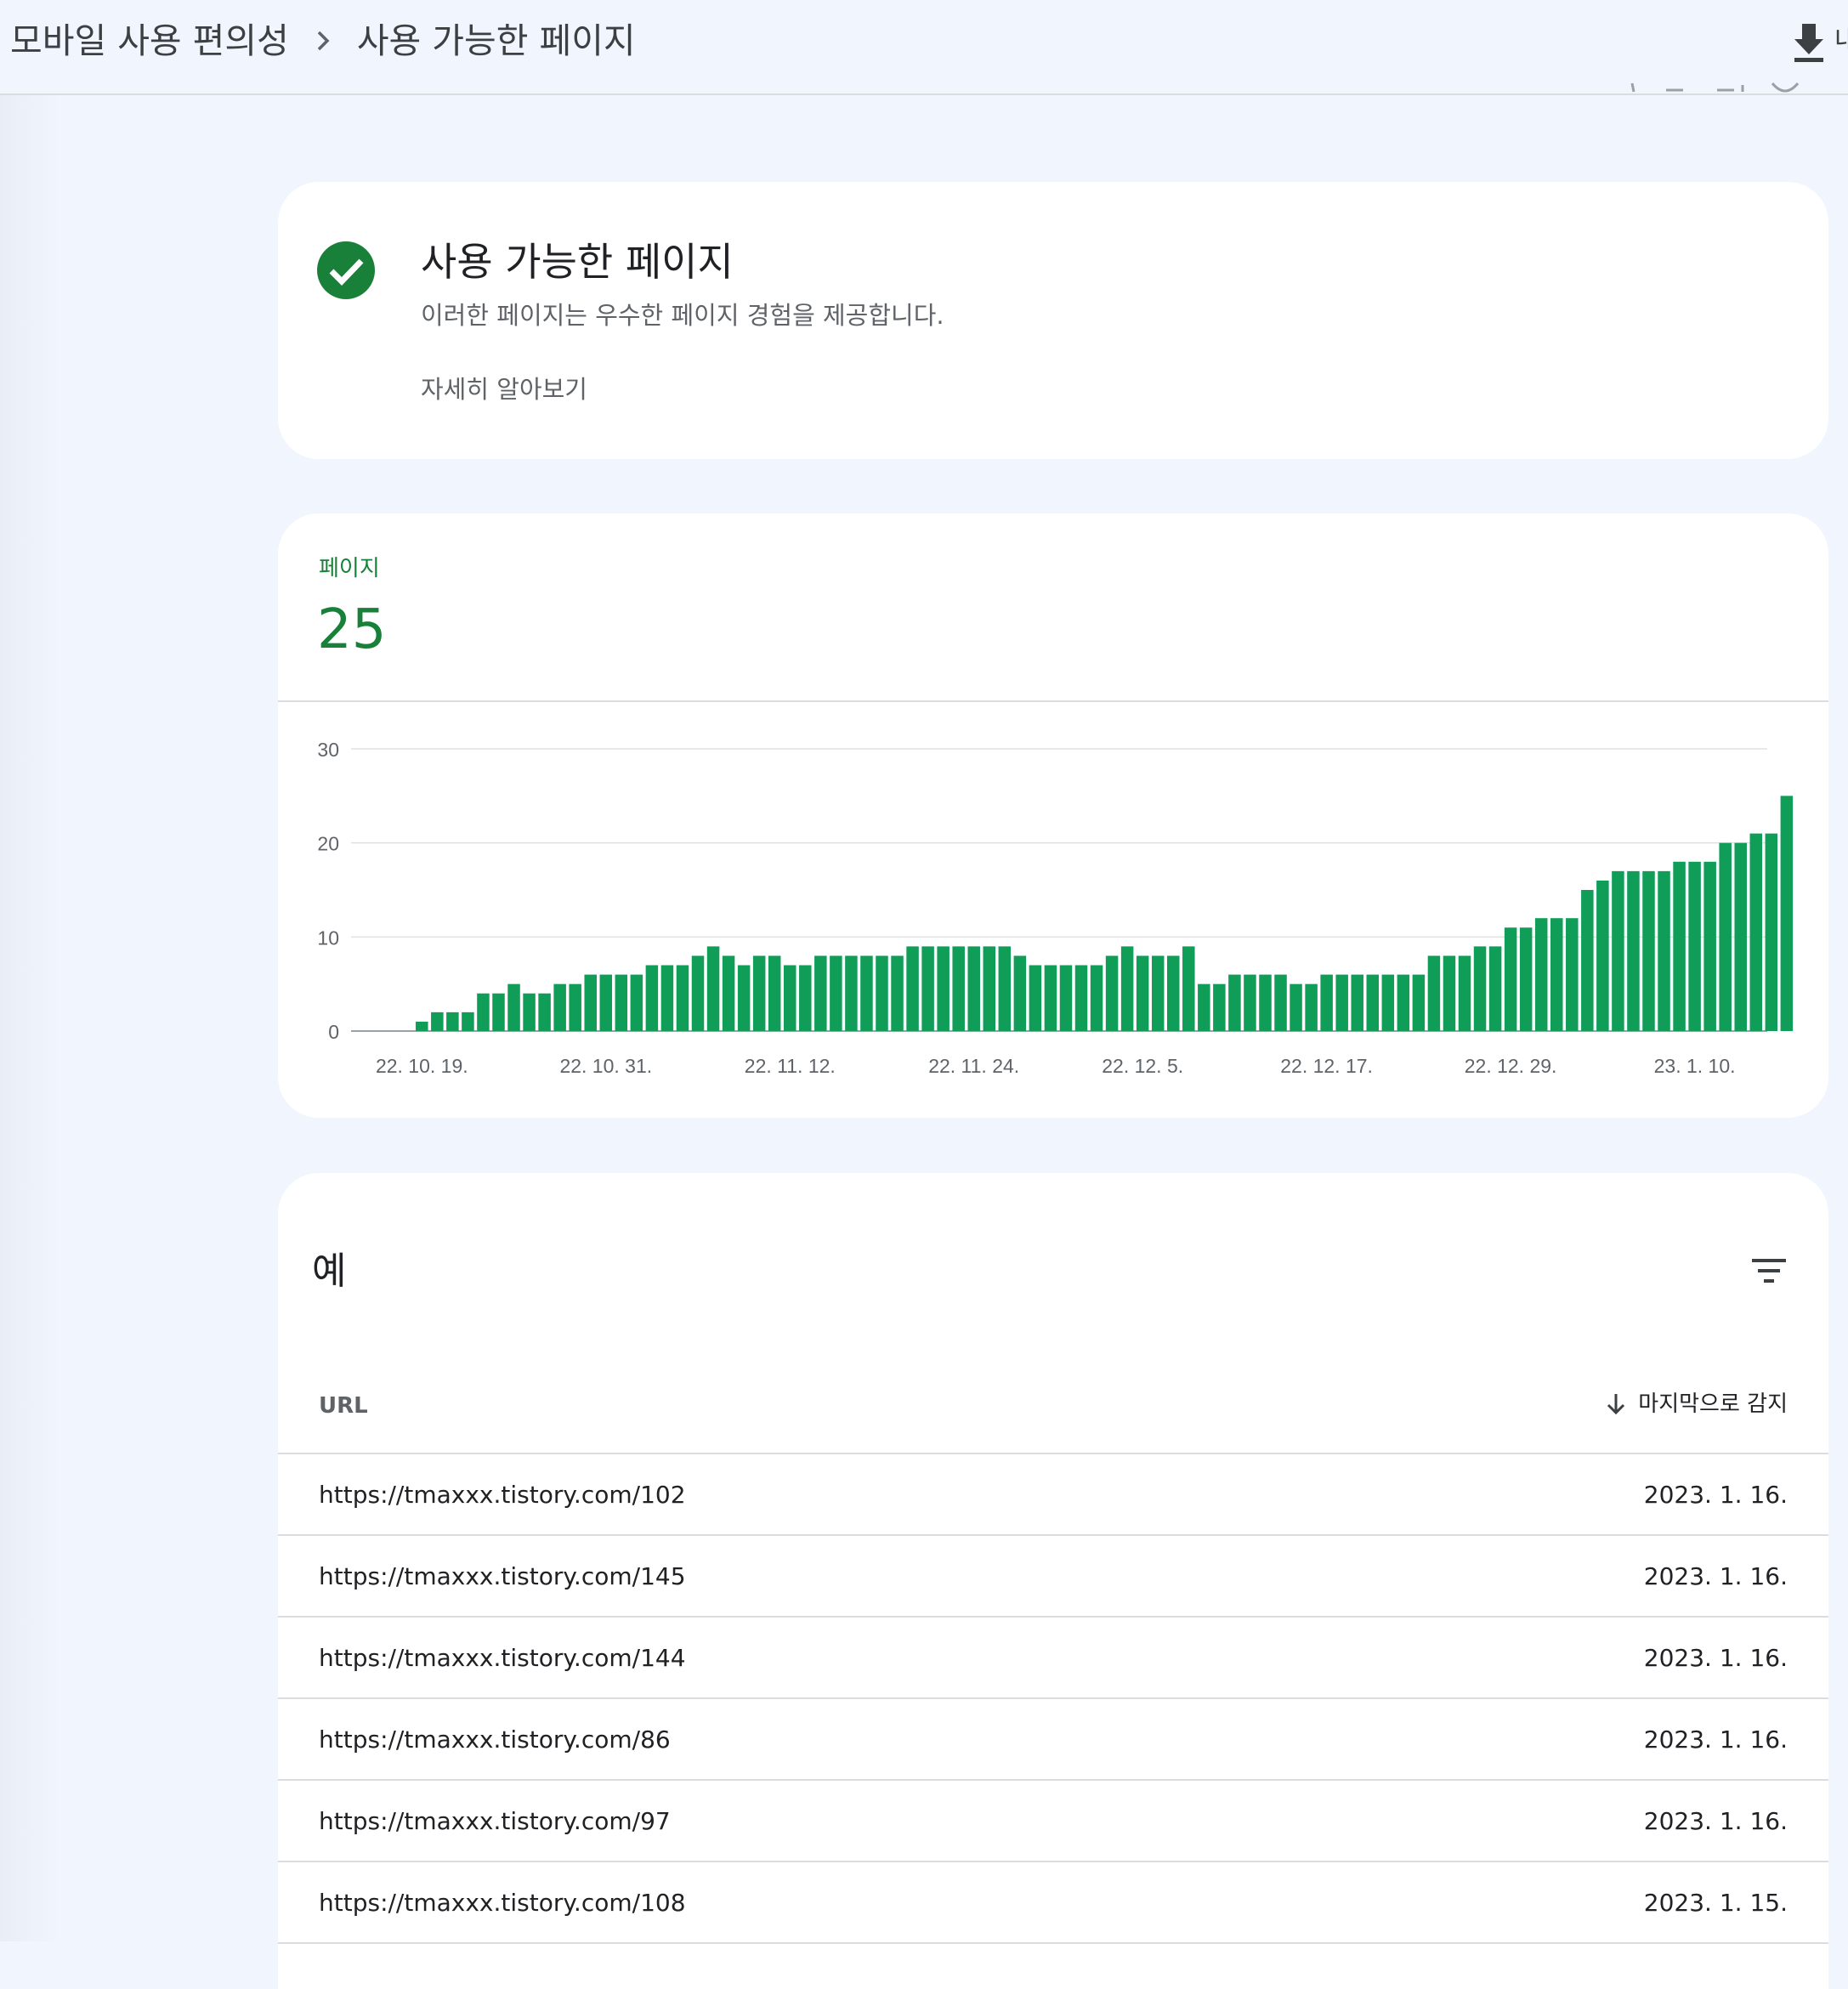 The height and width of the screenshot is (1989, 1848). I want to click on column-header-last-crawled: 마지막으로 감지, so click(1693, 1404).